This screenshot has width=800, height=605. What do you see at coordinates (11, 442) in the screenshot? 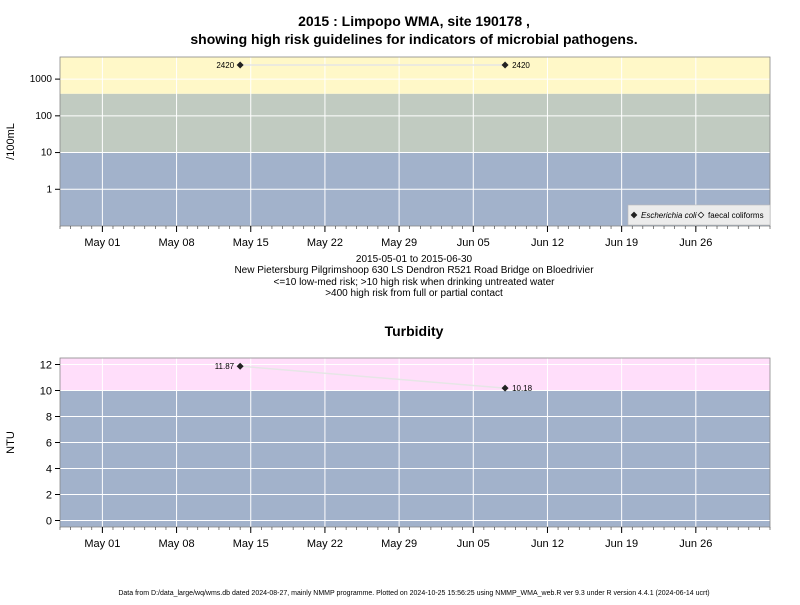
I see `y-axis-label: NTU` at bounding box center [11, 442].